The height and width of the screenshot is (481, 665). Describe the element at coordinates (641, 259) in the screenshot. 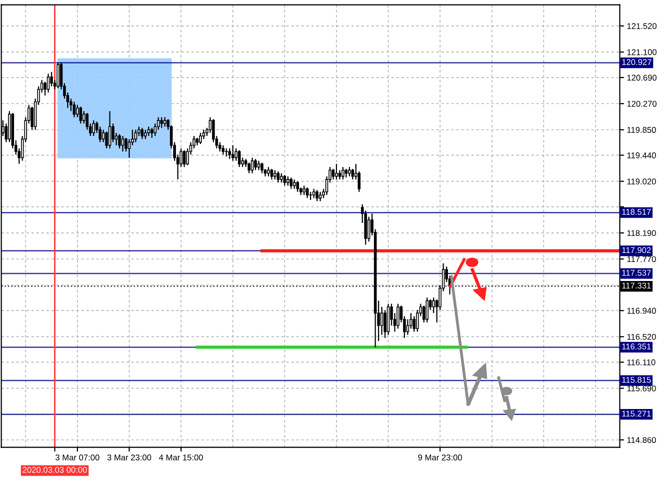

I see `y-tick-label: 117.770` at that location.